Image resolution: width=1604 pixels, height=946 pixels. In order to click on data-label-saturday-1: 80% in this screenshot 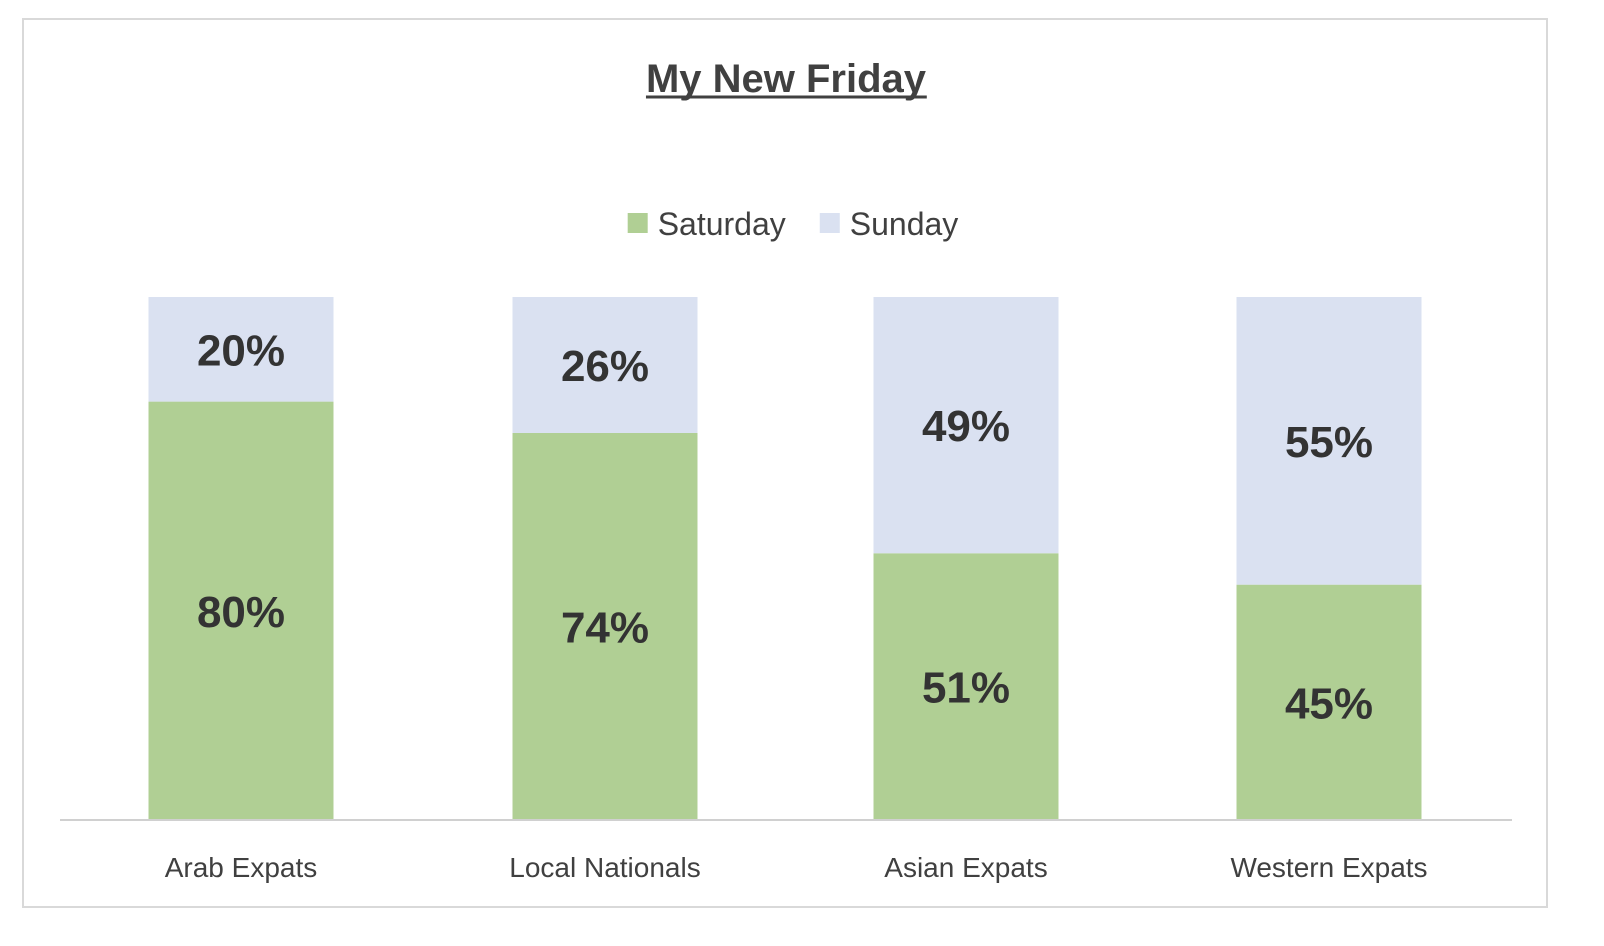, I will do `click(241, 612)`.